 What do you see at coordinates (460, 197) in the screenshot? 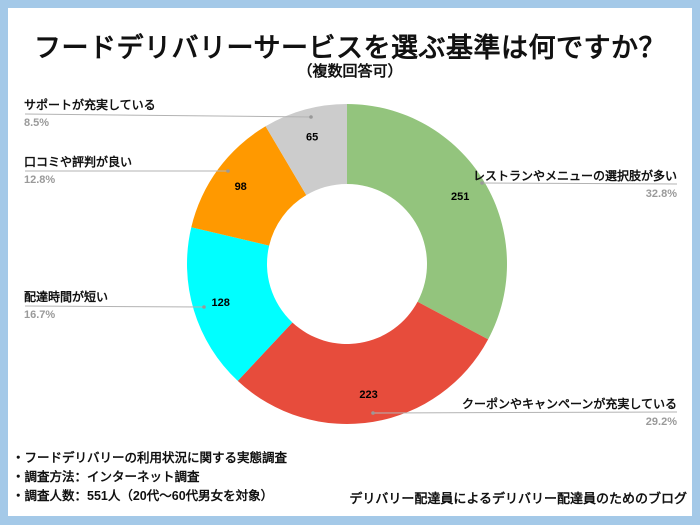
I see `slice-value-0: 251` at bounding box center [460, 197].